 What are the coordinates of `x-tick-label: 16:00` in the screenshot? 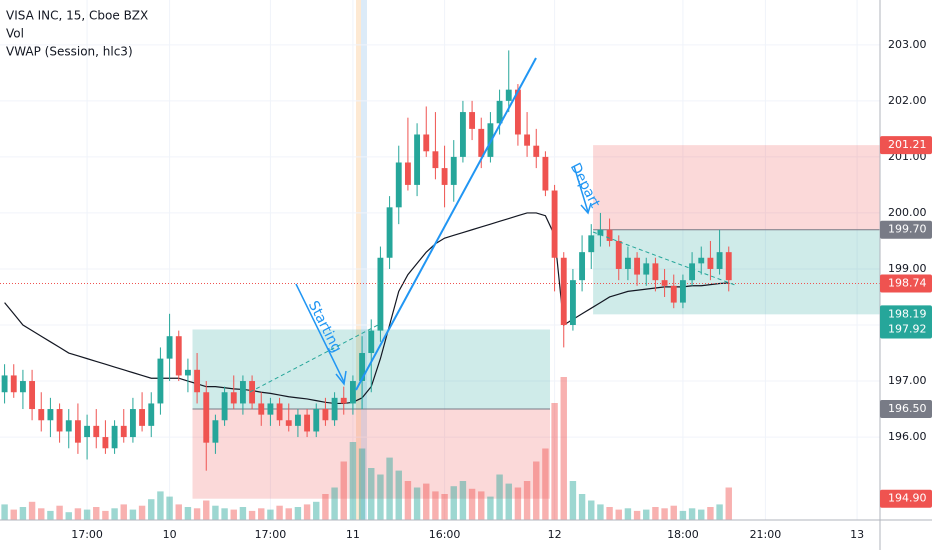 It's located at (445, 534).